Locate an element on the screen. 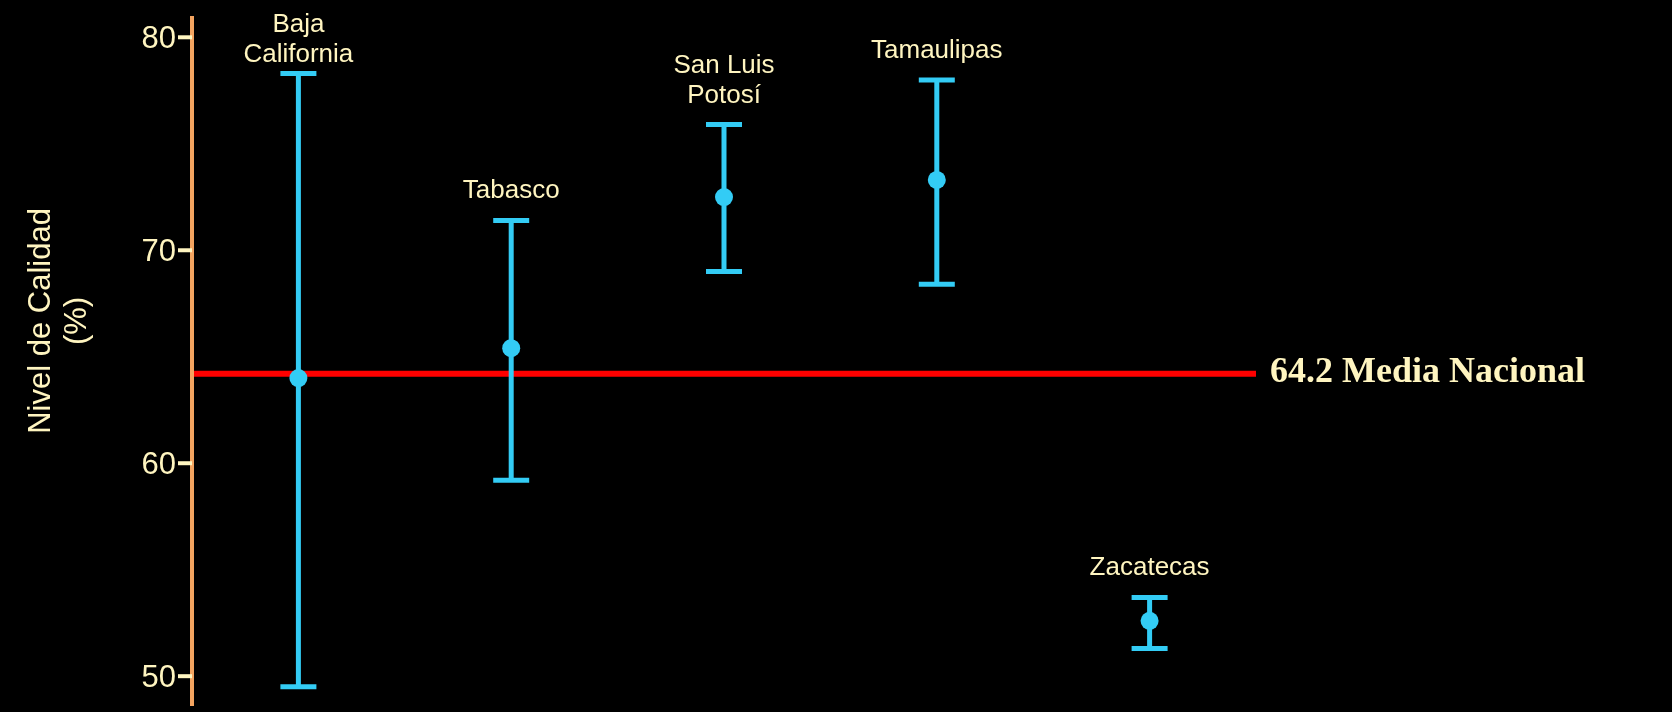  y-tick-label: 70 is located at coordinates (158, 251).